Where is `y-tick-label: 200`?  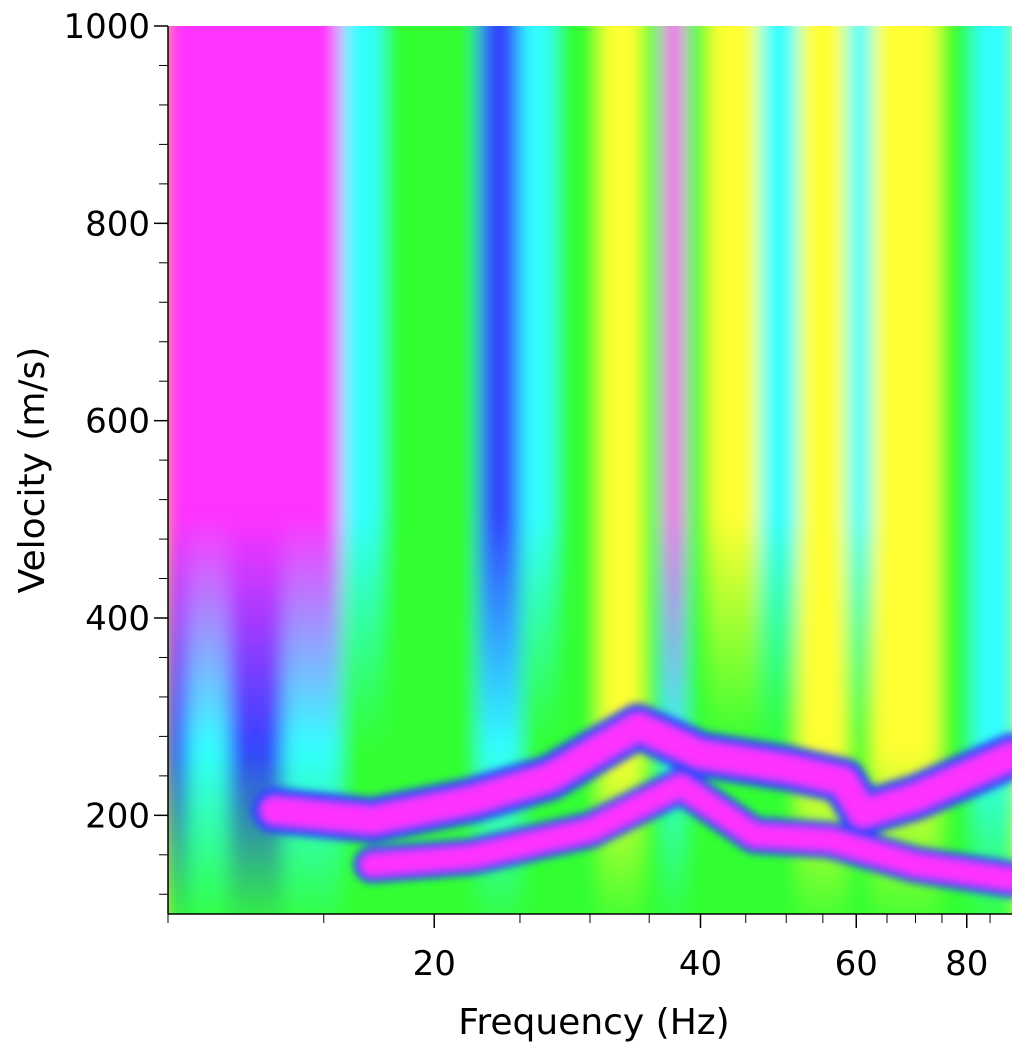 y-tick-label: 200 is located at coordinates (117, 816).